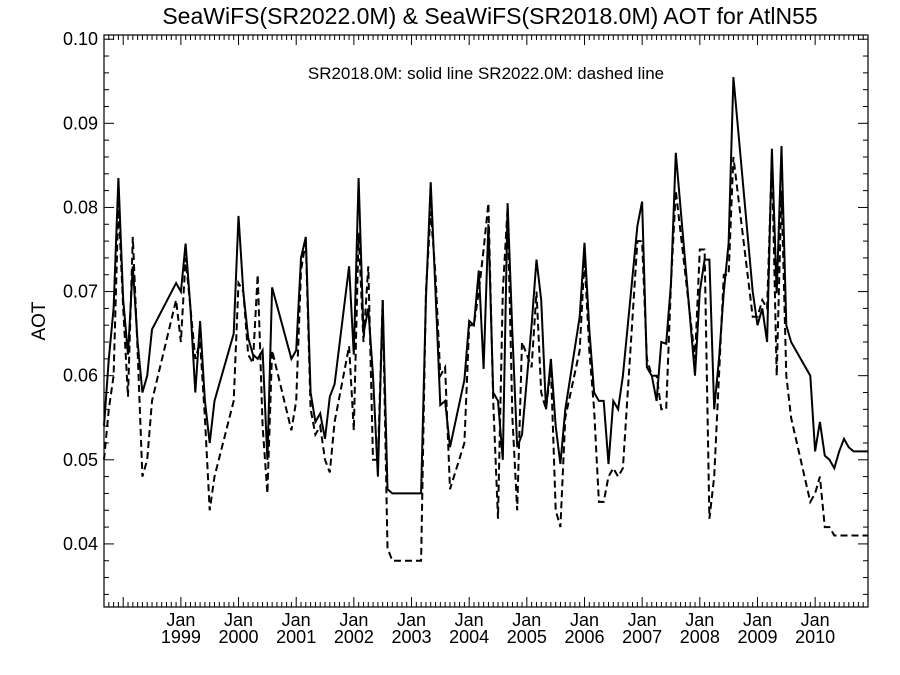  Describe the element at coordinates (642, 637) in the screenshot. I see `x-tick-year-label: 2007` at that location.